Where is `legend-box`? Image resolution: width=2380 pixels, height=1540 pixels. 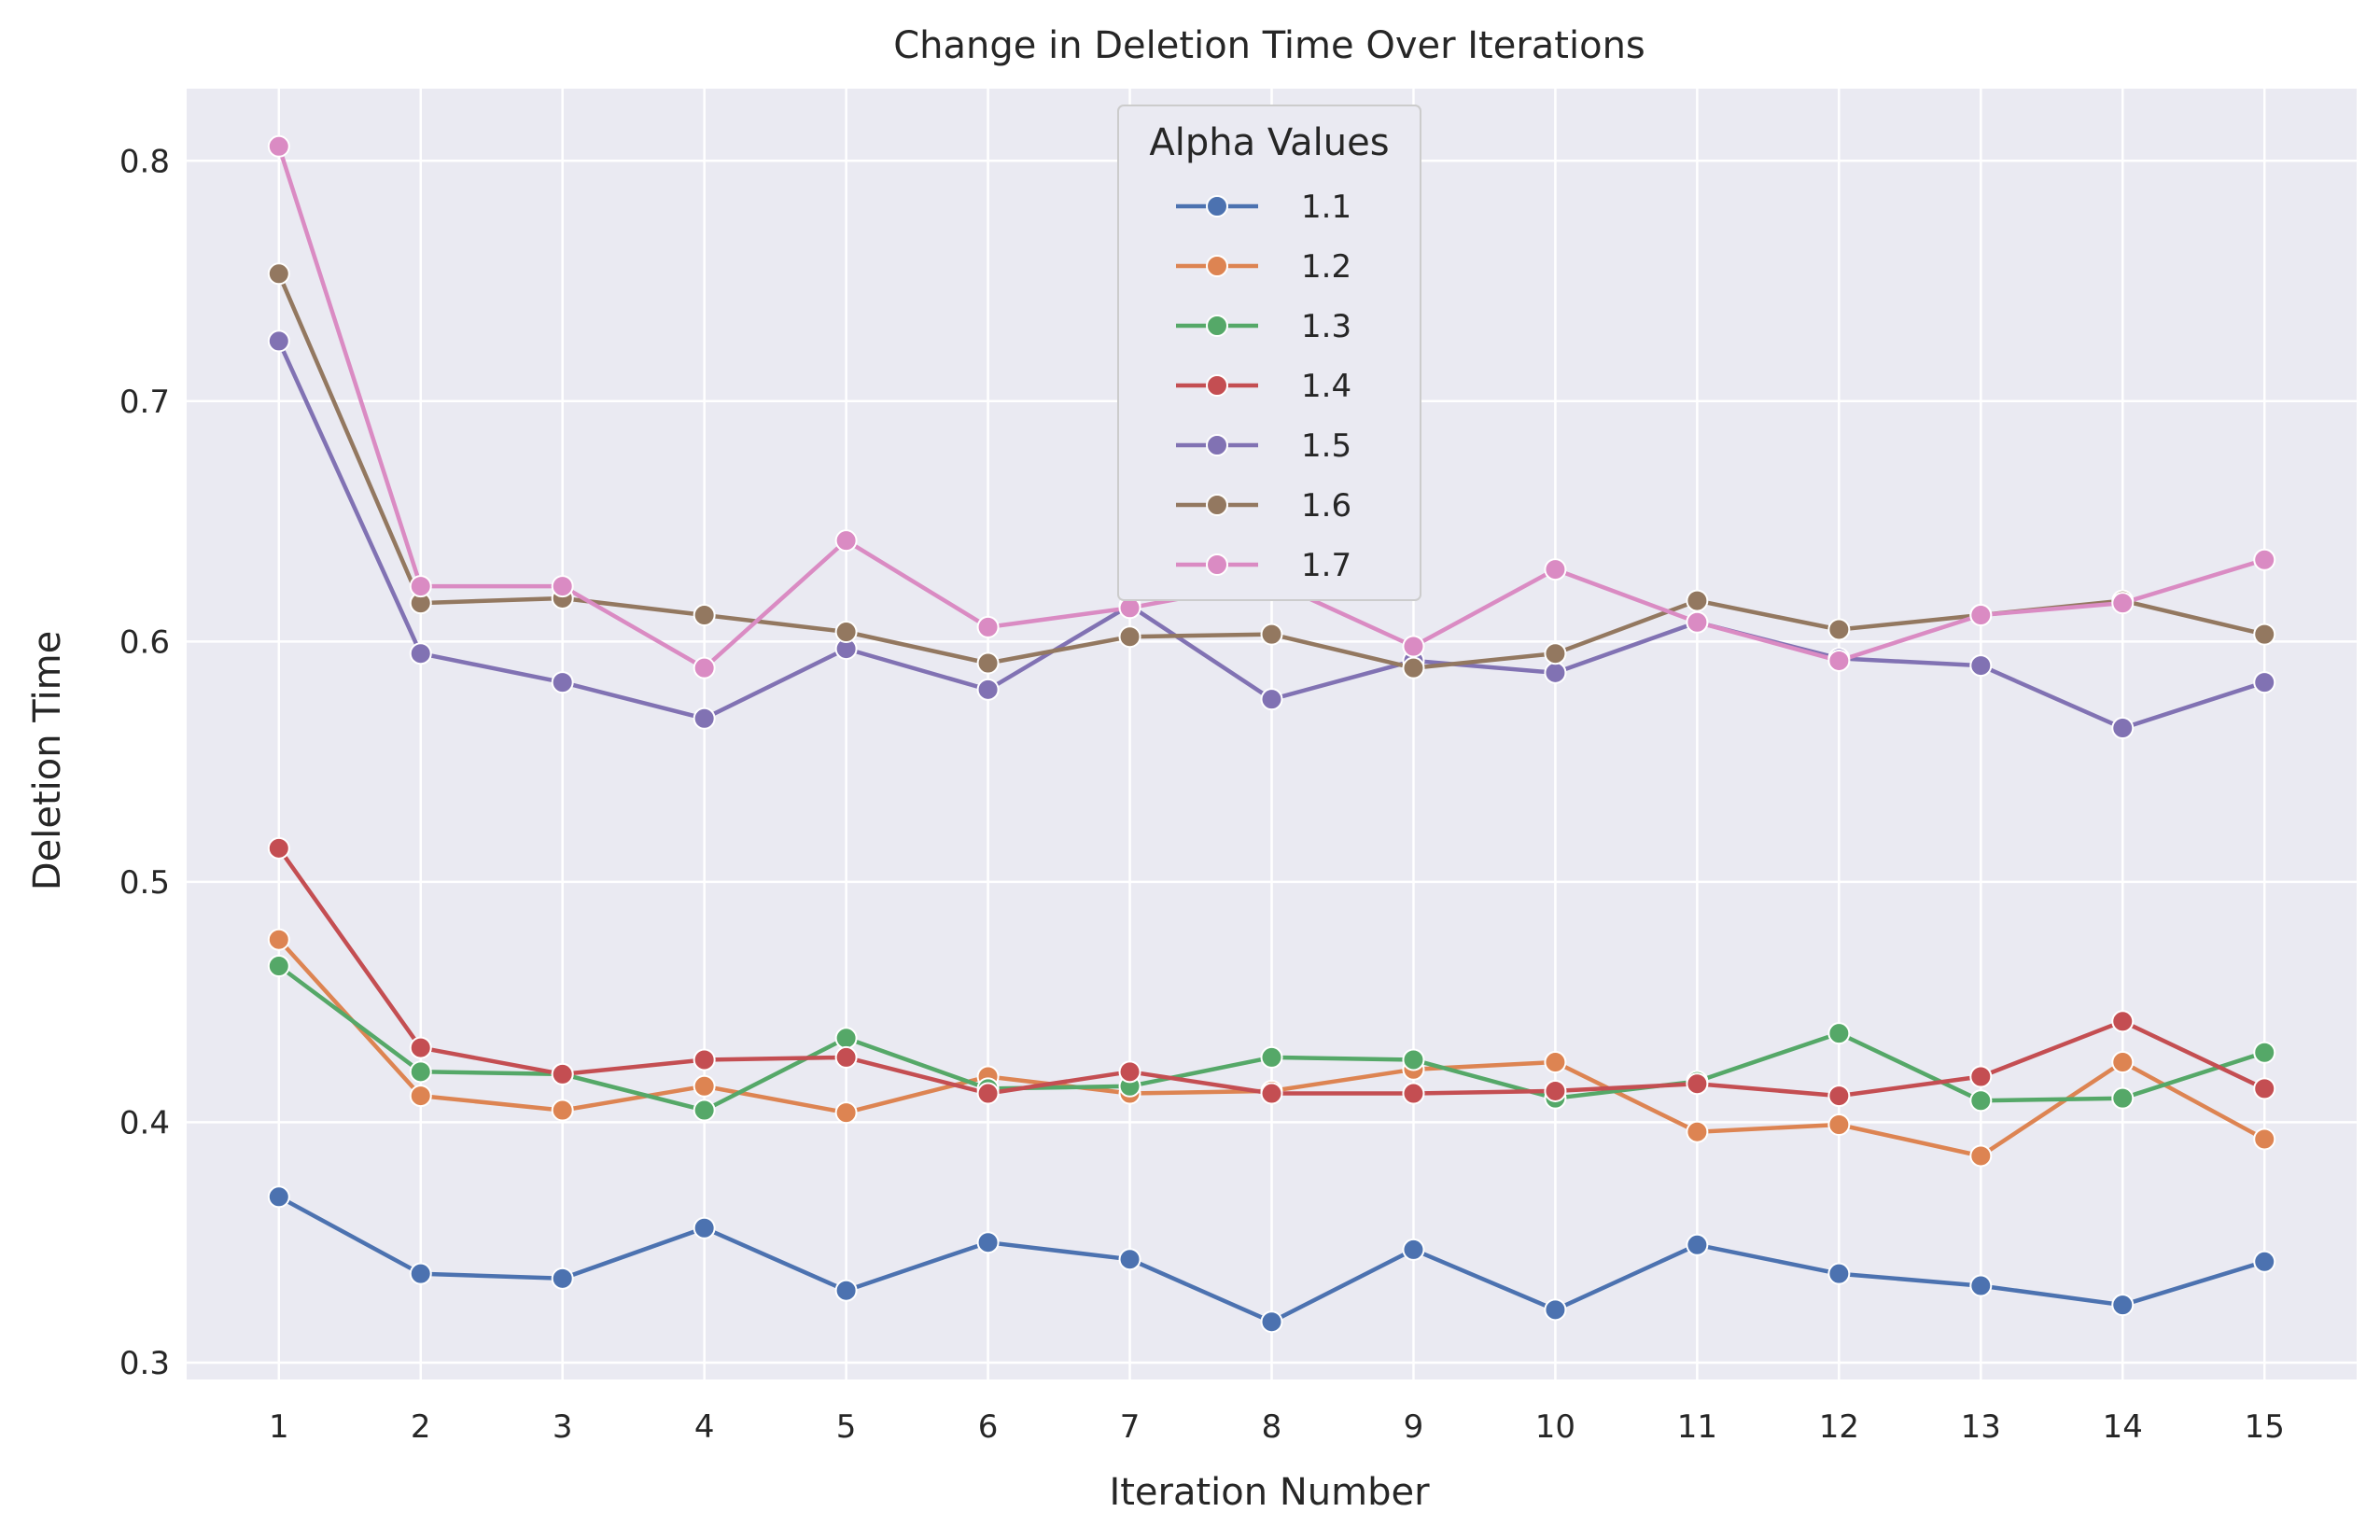
legend-box is located at coordinates (1269, 353).